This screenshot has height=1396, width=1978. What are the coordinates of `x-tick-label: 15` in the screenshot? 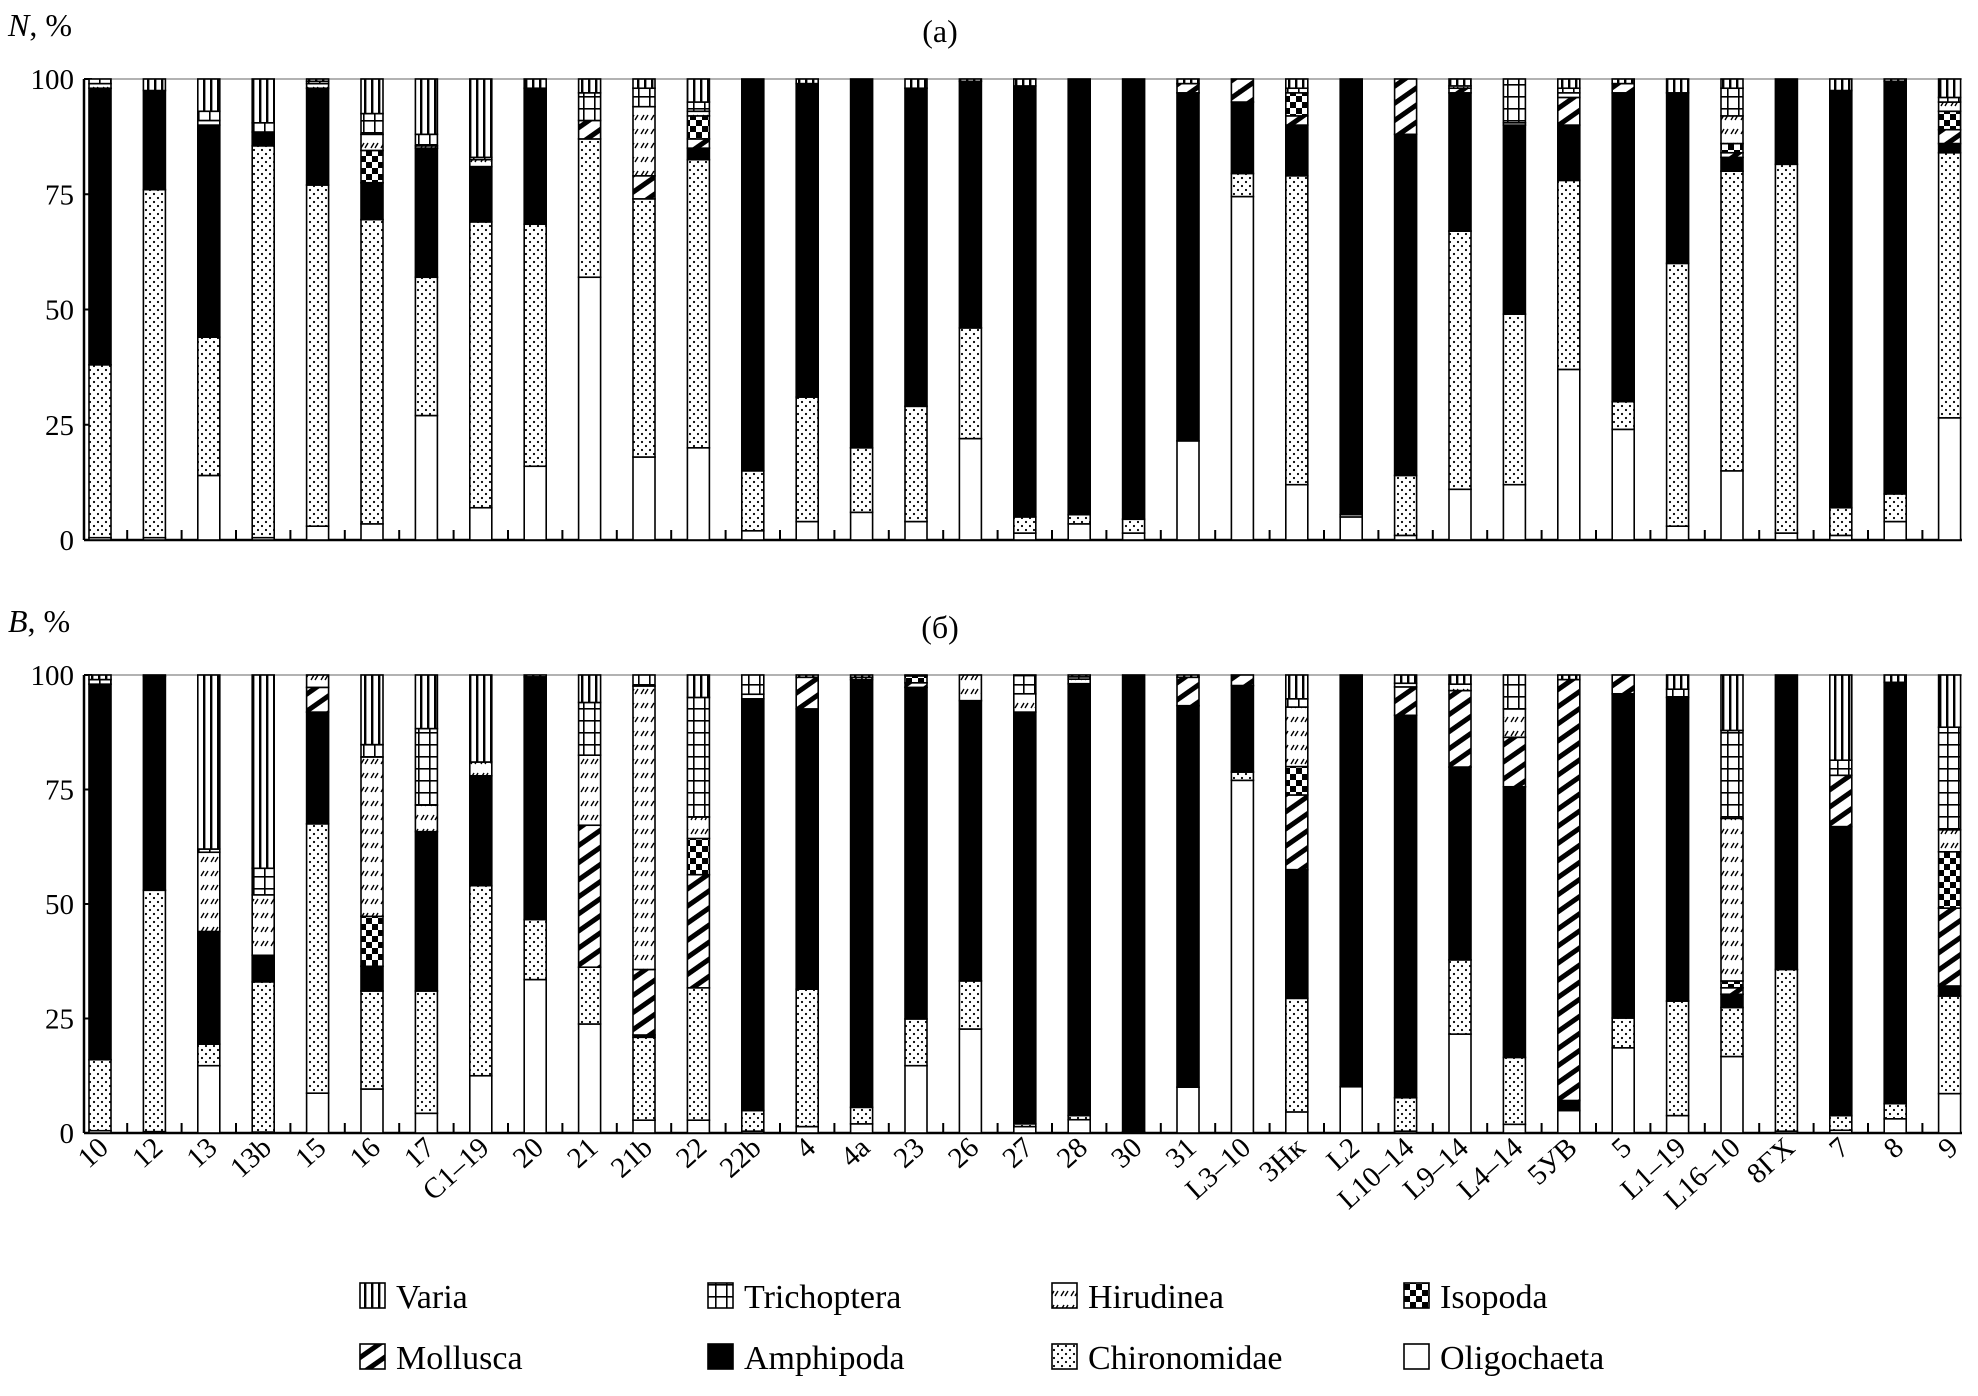 It's located at (310, 1152).